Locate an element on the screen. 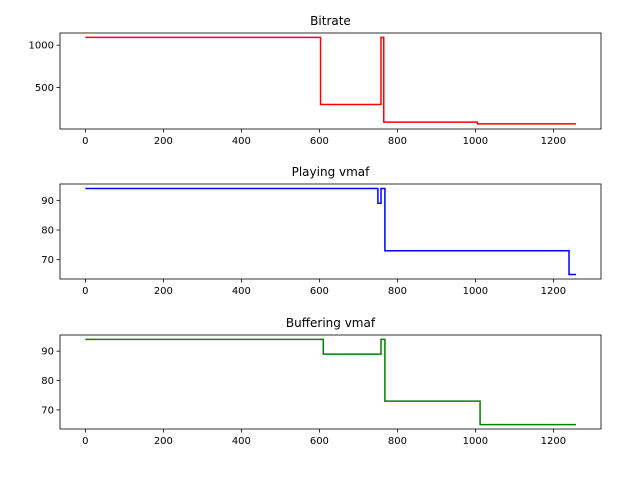 This screenshot has width=640, height=480. subplot-title: Buffering vmaf is located at coordinates (331, 323).